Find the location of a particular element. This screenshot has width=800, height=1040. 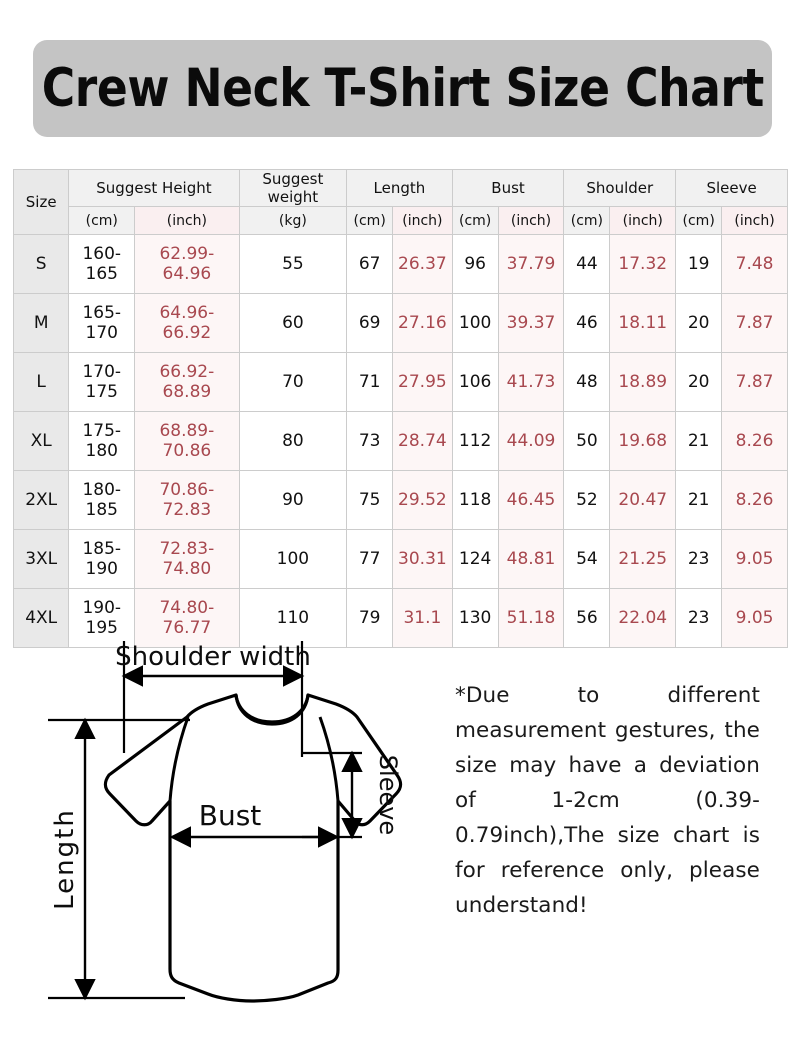

cell-bust-cm: 118 is located at coordinates (475, 500).